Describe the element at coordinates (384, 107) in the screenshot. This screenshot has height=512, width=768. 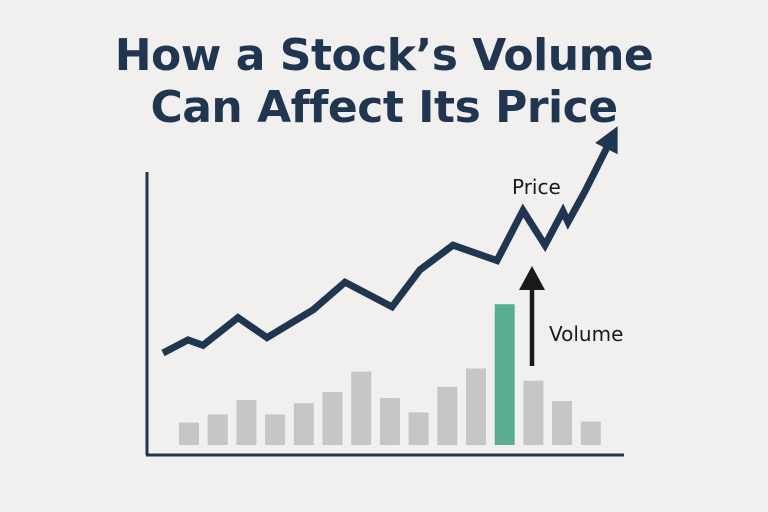
I see `title-line-2: Can Affect Its Price` at that location.